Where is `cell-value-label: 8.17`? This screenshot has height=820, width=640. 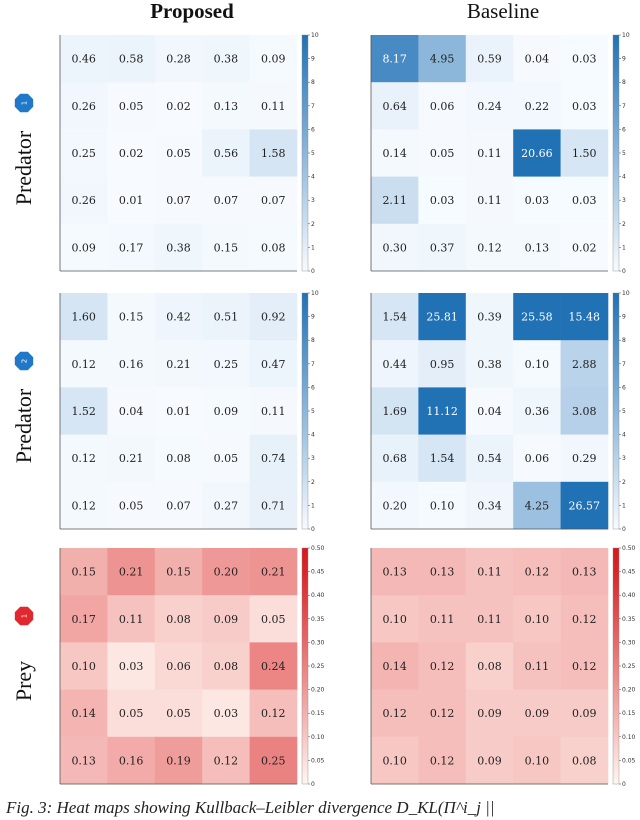
cell-value-label: 8.17 is located at coordinates (394, 59).